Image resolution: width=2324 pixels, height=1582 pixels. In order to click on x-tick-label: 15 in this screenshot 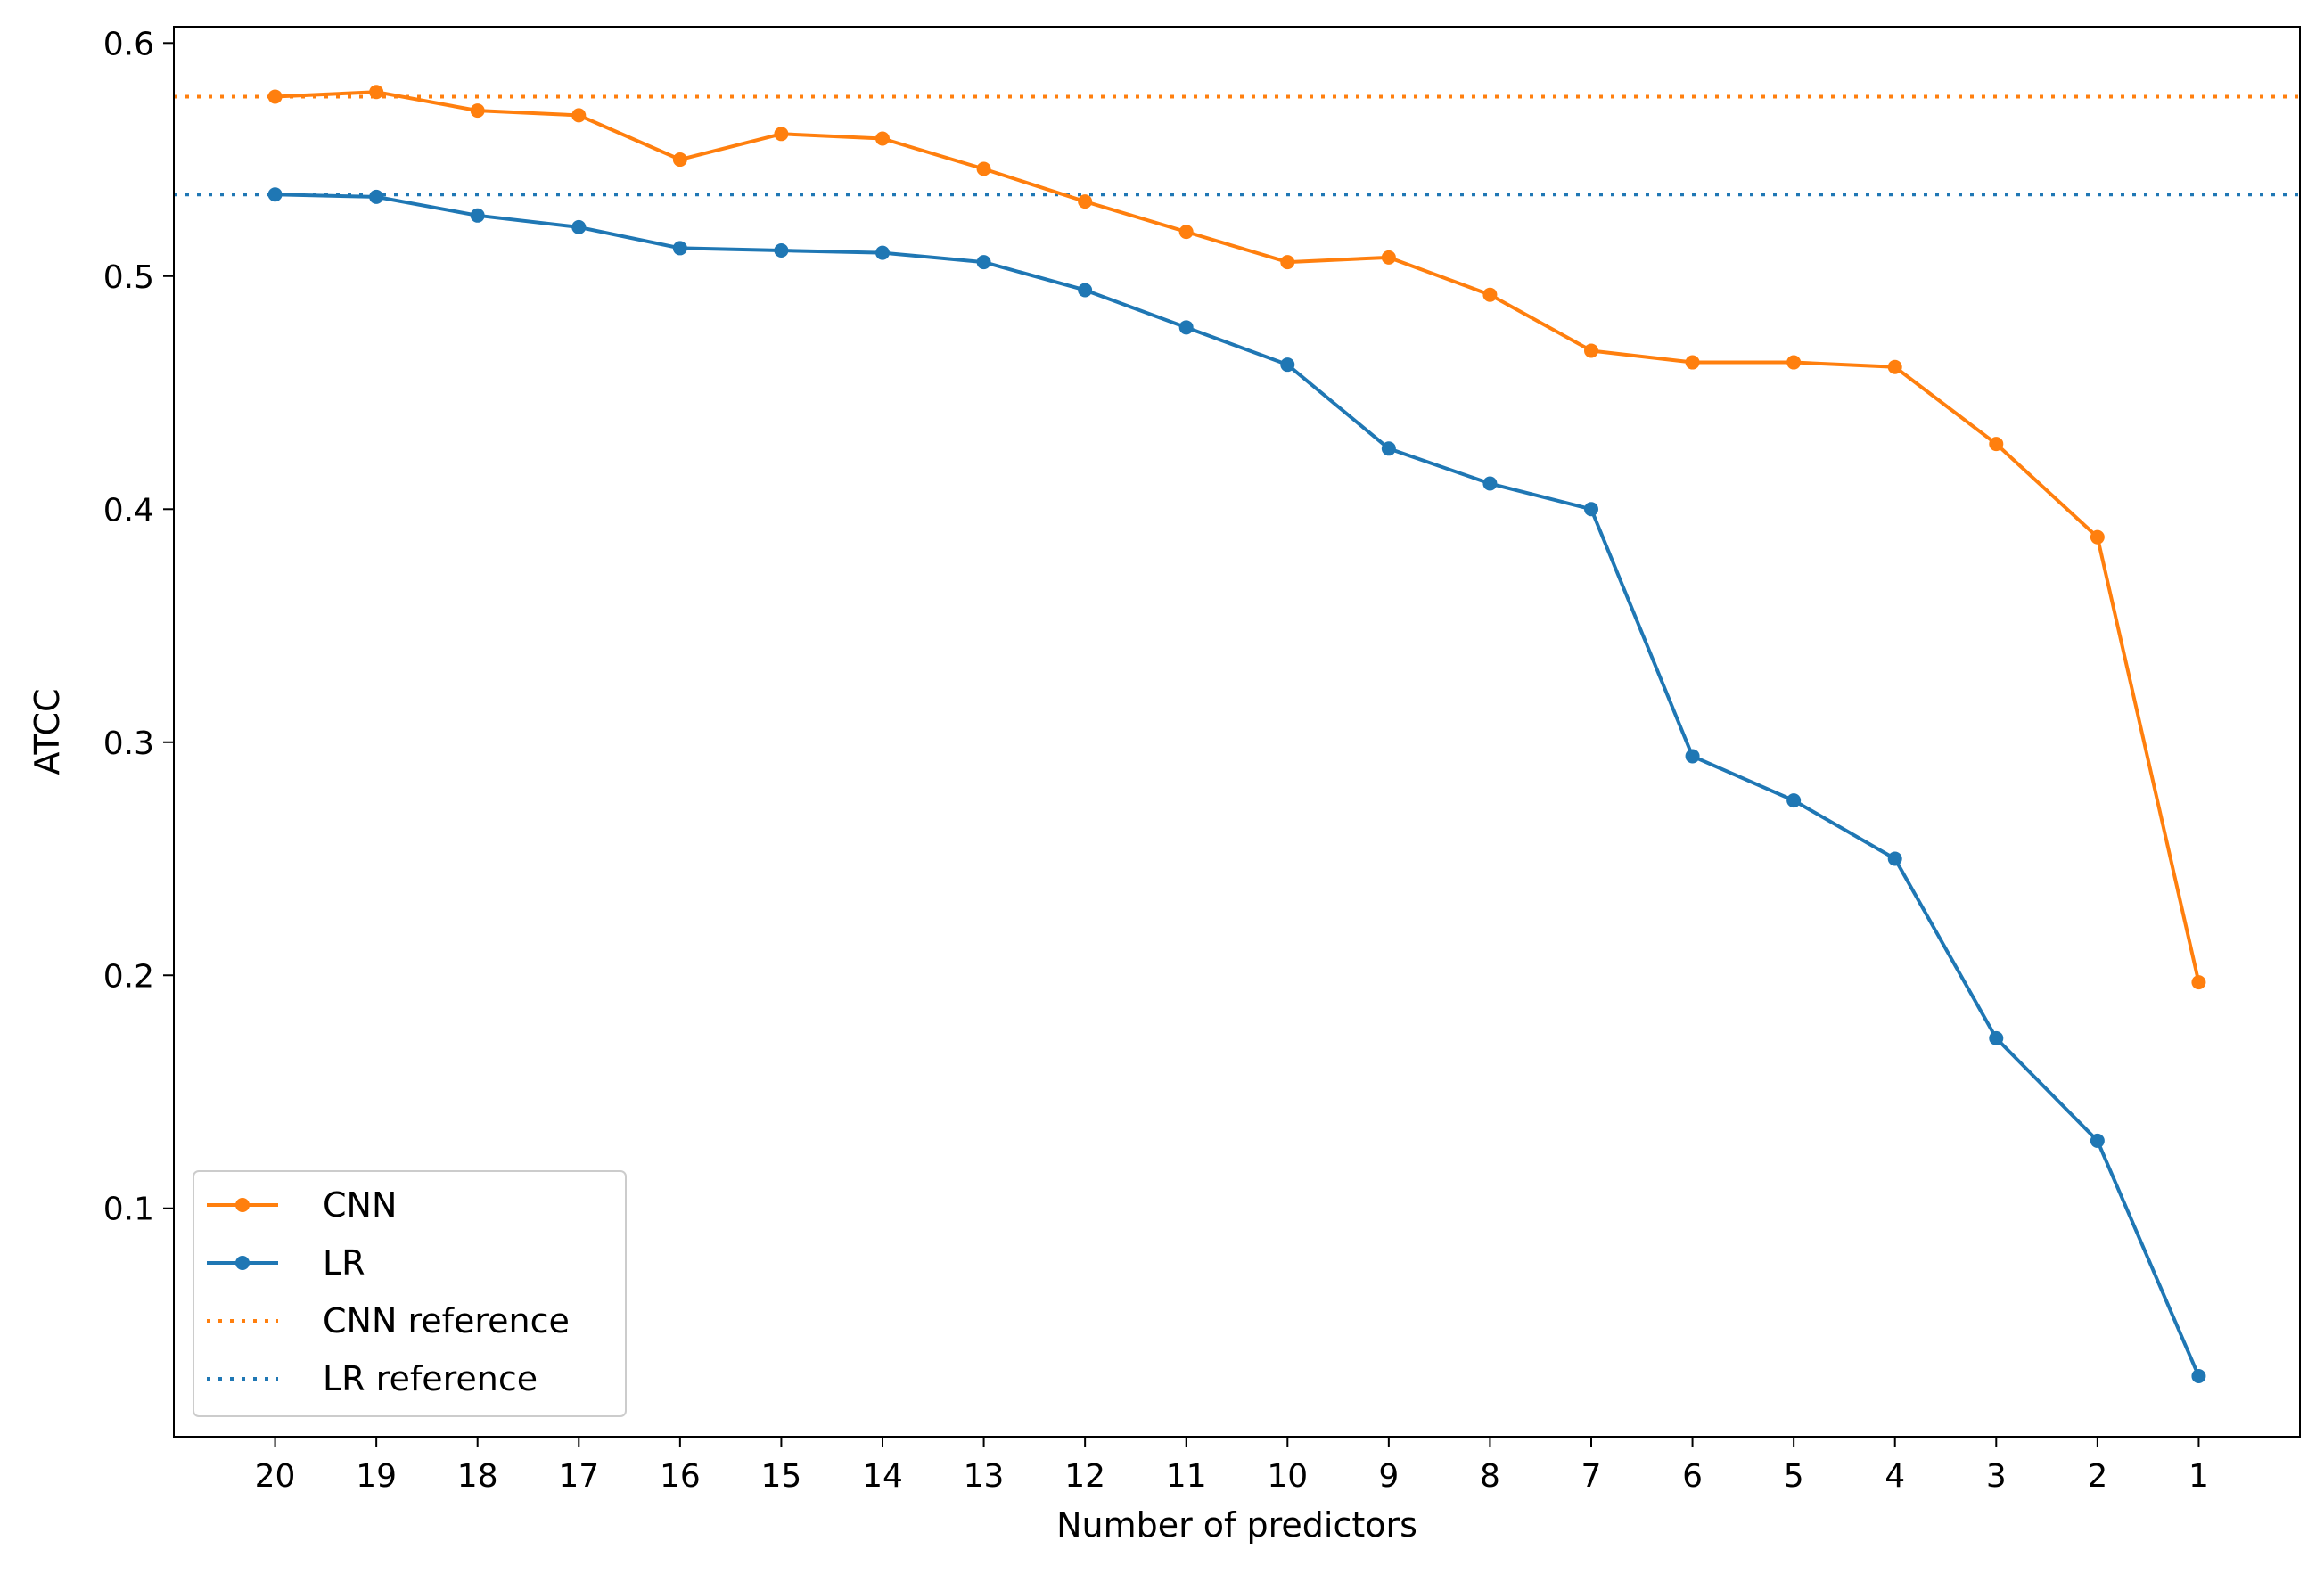, I will do `click(781, 1476)`.